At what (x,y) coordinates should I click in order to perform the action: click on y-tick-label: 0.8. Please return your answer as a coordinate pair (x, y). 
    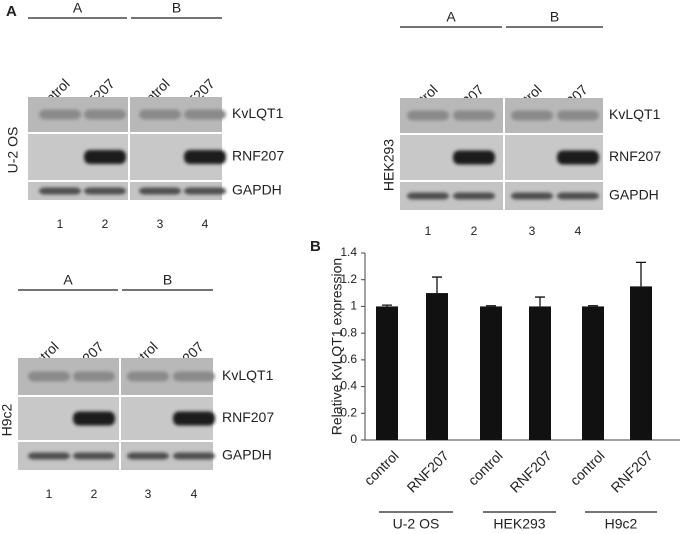
    Looking at the image, I should click on (348, 332).